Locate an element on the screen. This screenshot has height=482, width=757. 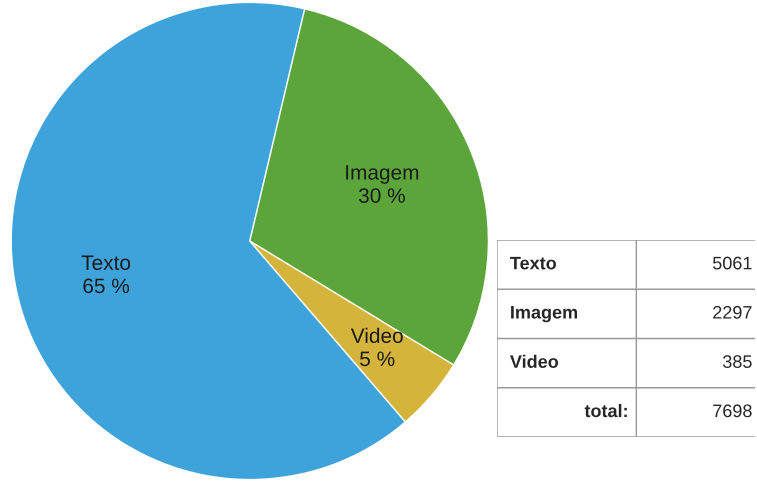
text: total: is located at coordinates (605, 411).